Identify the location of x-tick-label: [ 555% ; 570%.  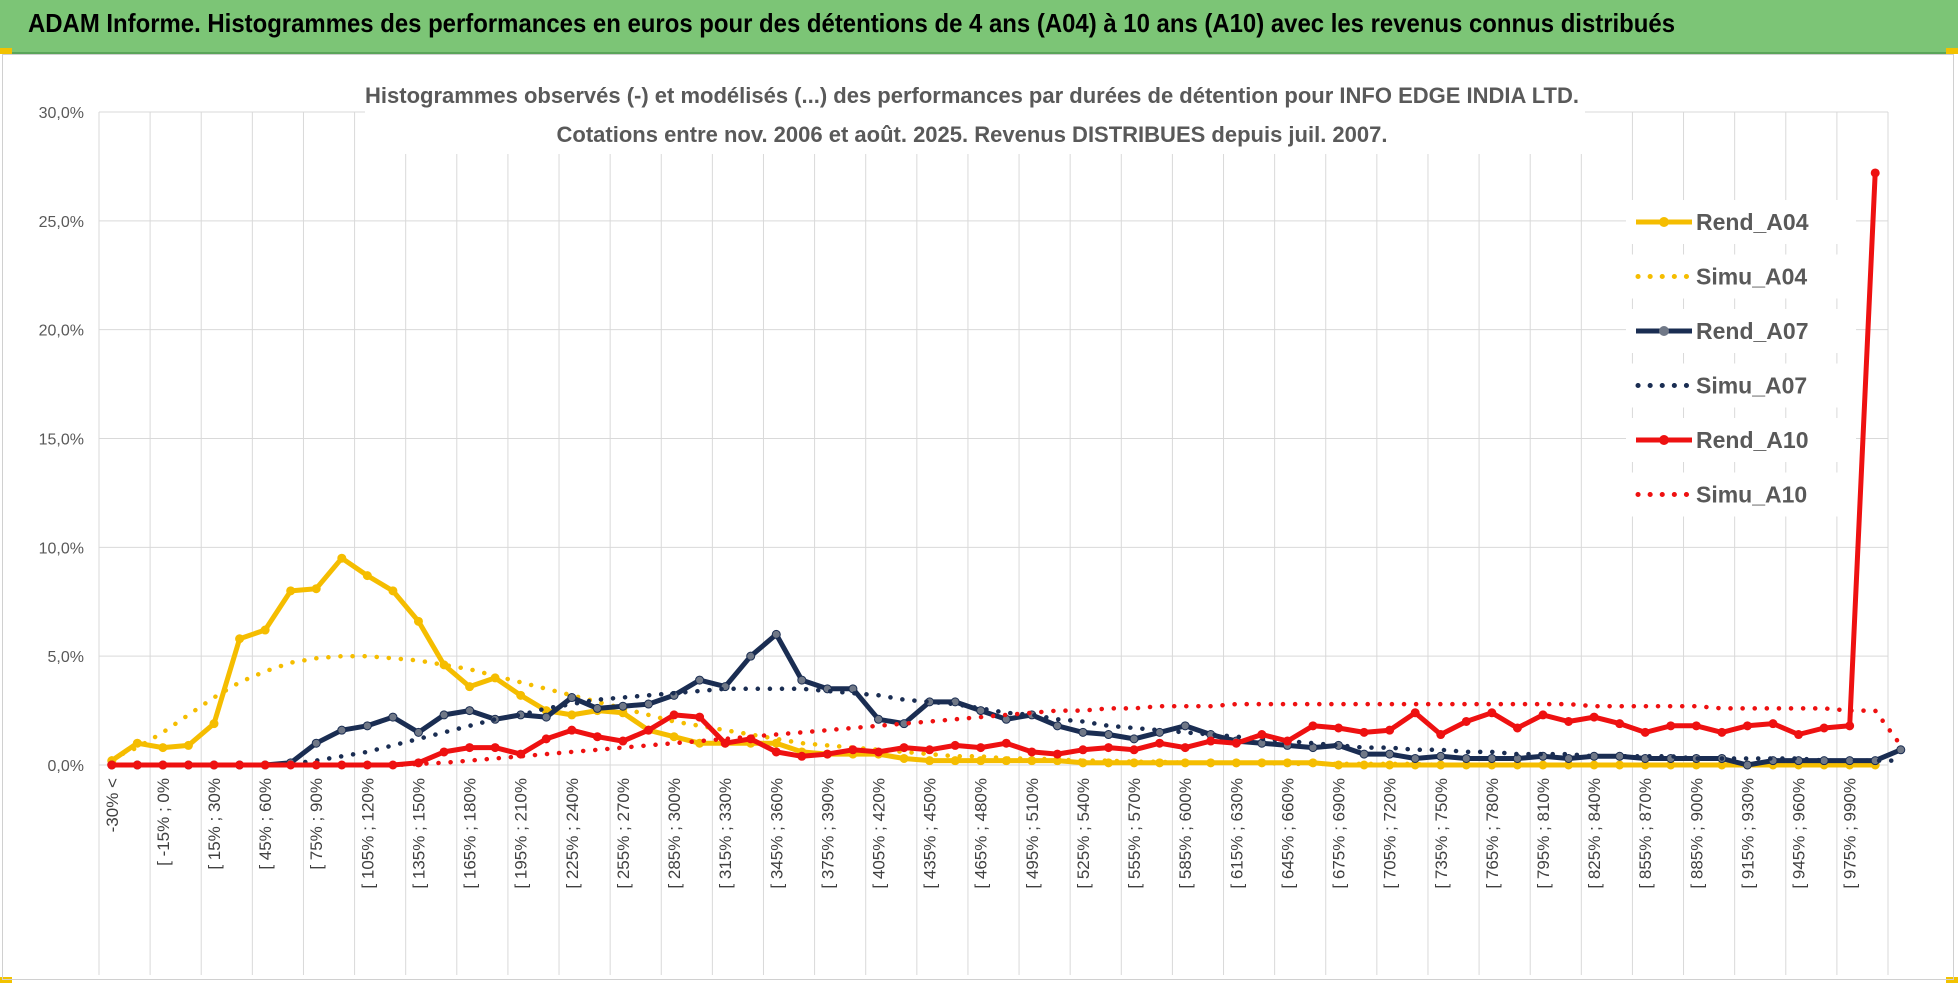
(1134, 833).